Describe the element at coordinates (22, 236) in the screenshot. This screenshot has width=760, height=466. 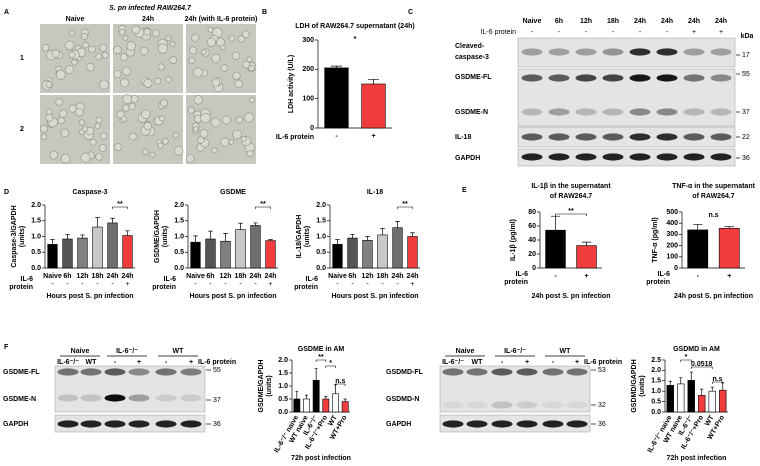
I see `y-axis-label: (units)` at that location.